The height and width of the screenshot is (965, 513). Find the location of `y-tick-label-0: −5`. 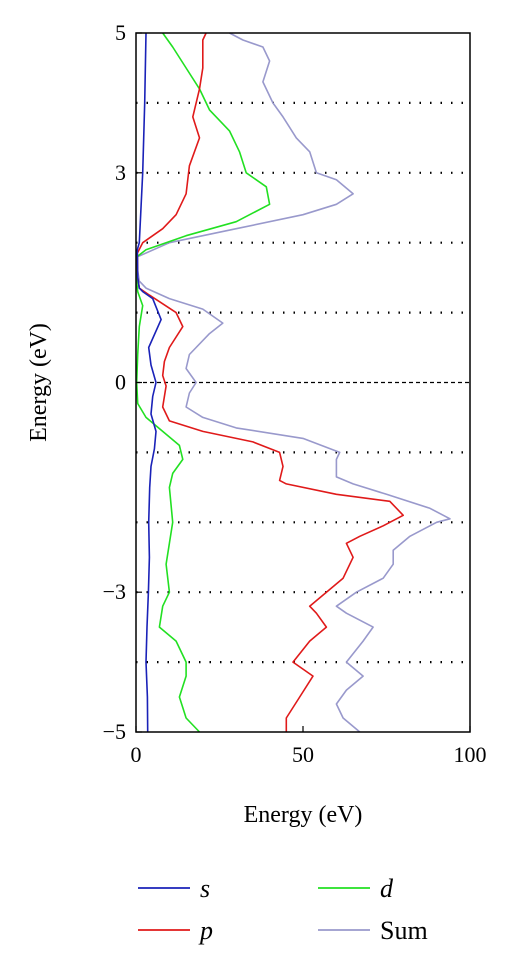

y-tick-label-0: −5 is located at coordinates (114, 731).